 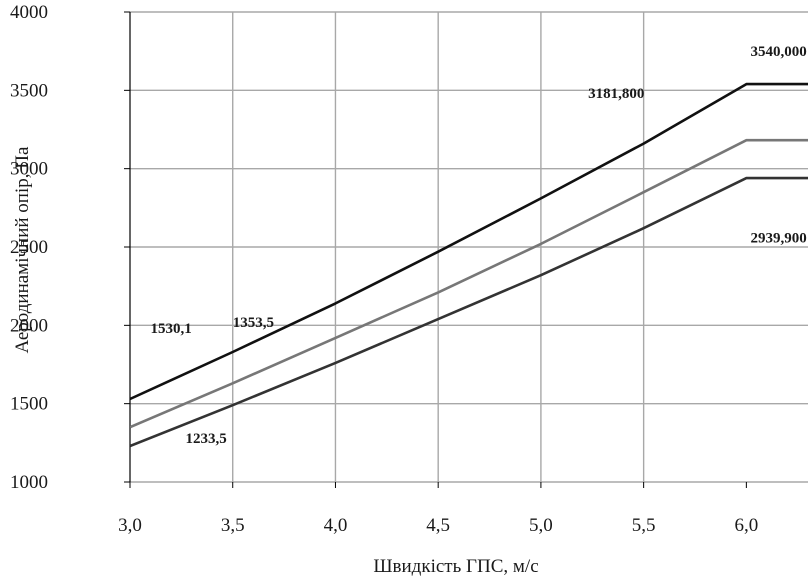 What do you see at coordinates (644, 525) in the screenshot?
I see `x-tick-label: 5,5` at bounding box center [644, 525].